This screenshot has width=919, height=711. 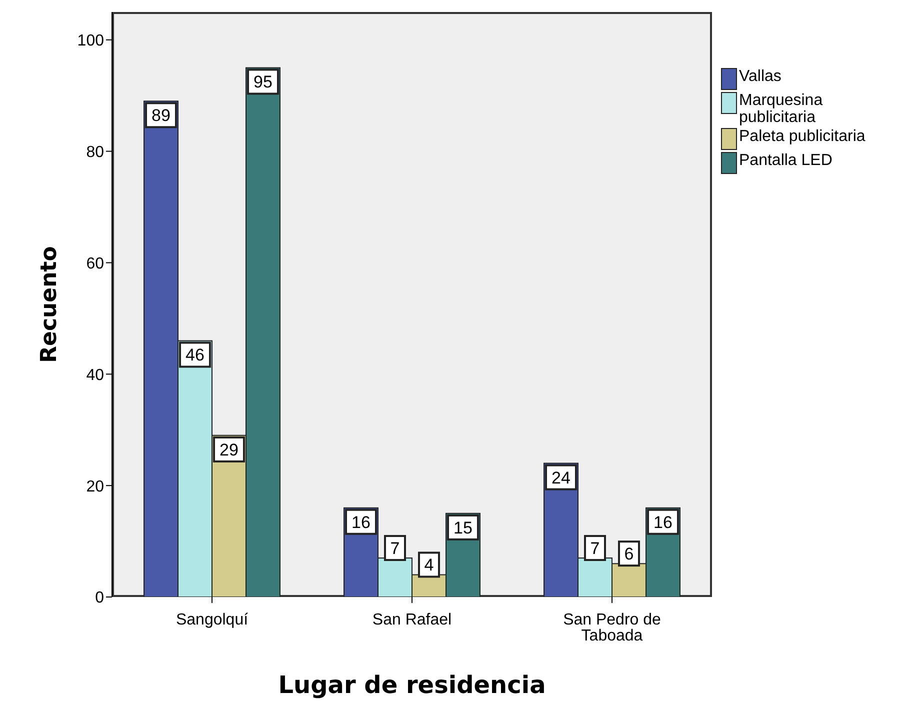 What do you see at coordinates (412, 685) in the screenshot?
I see `x-axis-title: Lugar de residencia` at bounding box center [412, 685].